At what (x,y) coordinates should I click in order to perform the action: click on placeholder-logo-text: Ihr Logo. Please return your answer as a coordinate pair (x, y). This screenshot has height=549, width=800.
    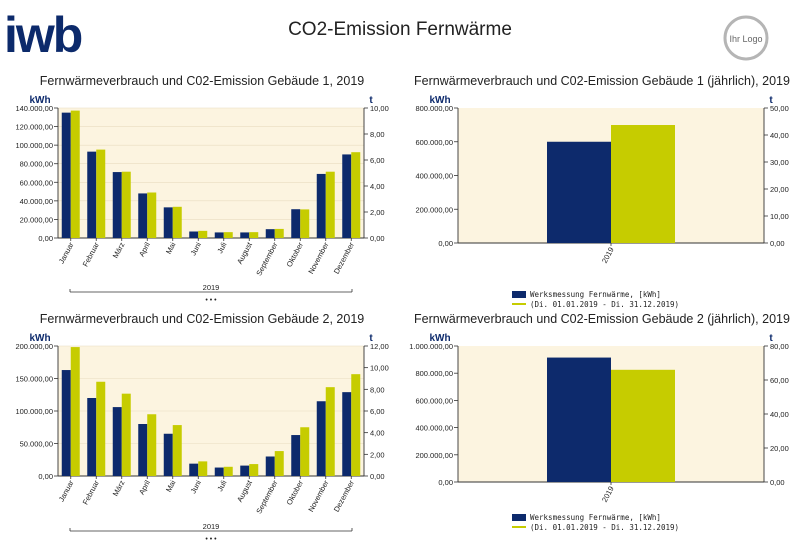
    Looking at the image, I should click on (745, 39).